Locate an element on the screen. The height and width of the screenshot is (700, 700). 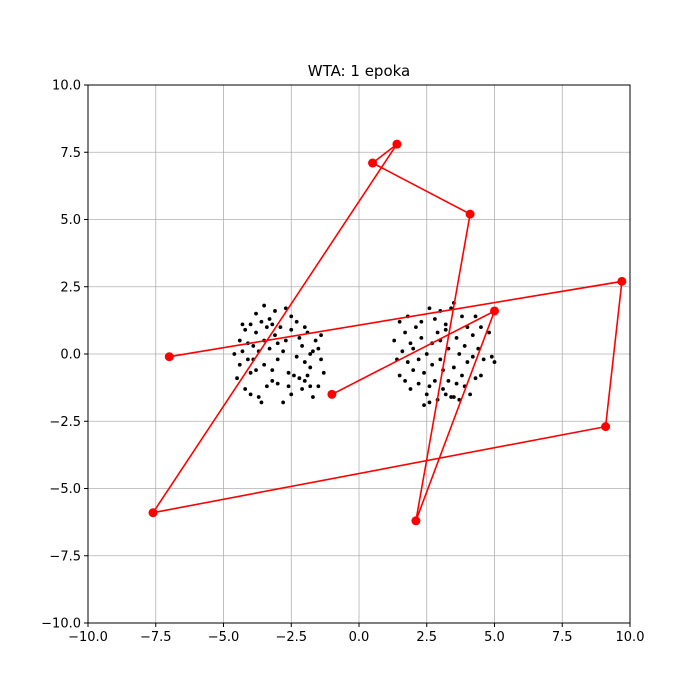
y-tick-label: −2.5 is located at coordinates (65, 422).